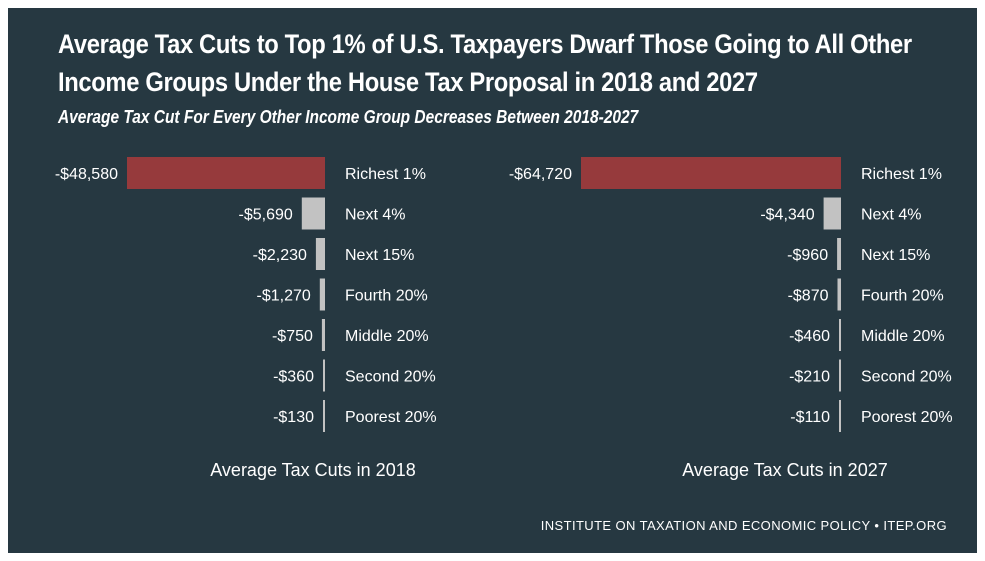  I want to click on value-label-0-0: -$48,580, so click(86, 174).